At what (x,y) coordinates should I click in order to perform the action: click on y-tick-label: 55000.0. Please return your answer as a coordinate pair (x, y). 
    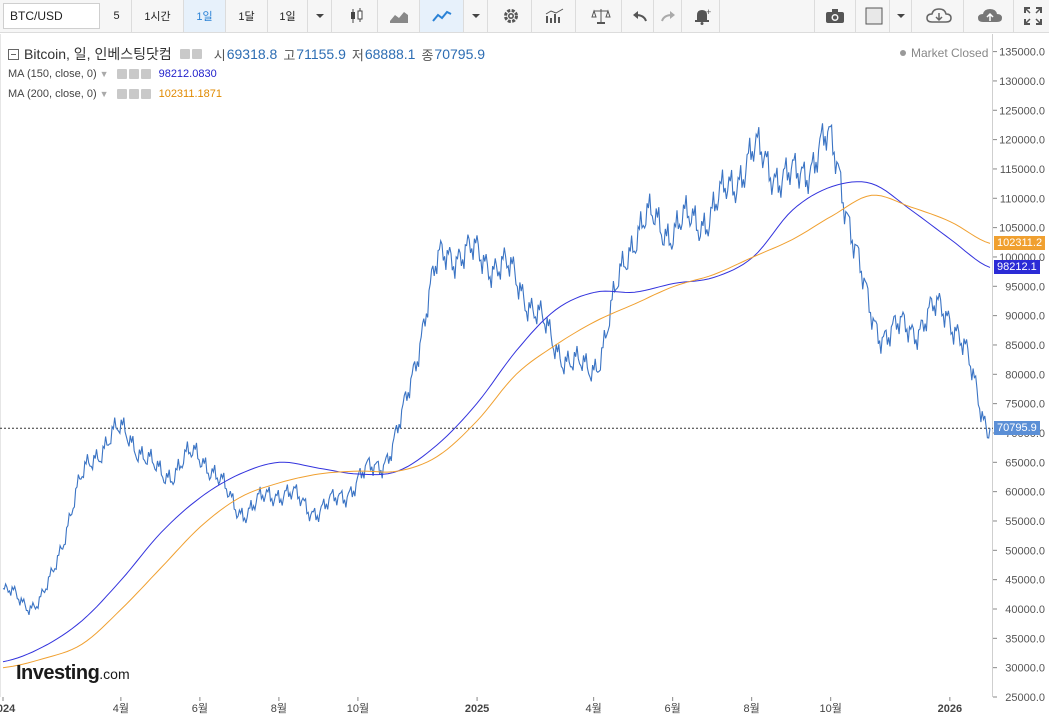
    Looking at the image, I should click on (1025, 522).